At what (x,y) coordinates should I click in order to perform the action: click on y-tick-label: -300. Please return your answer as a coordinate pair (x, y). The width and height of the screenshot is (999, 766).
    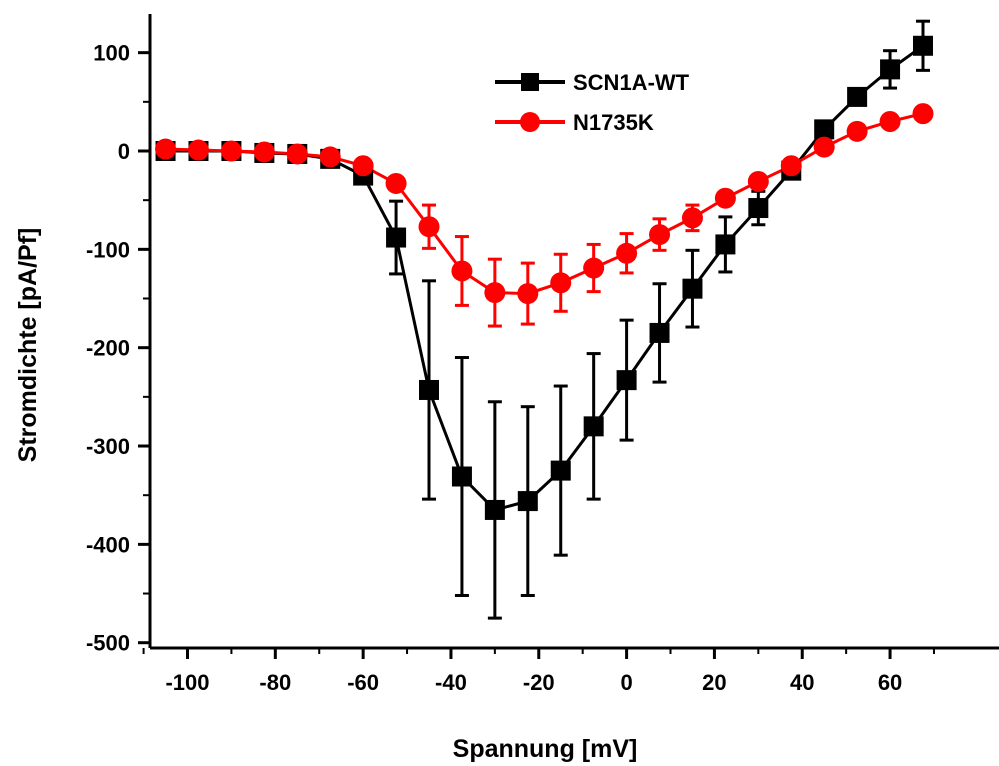
    Looking at the image, I should click on (108, 446).